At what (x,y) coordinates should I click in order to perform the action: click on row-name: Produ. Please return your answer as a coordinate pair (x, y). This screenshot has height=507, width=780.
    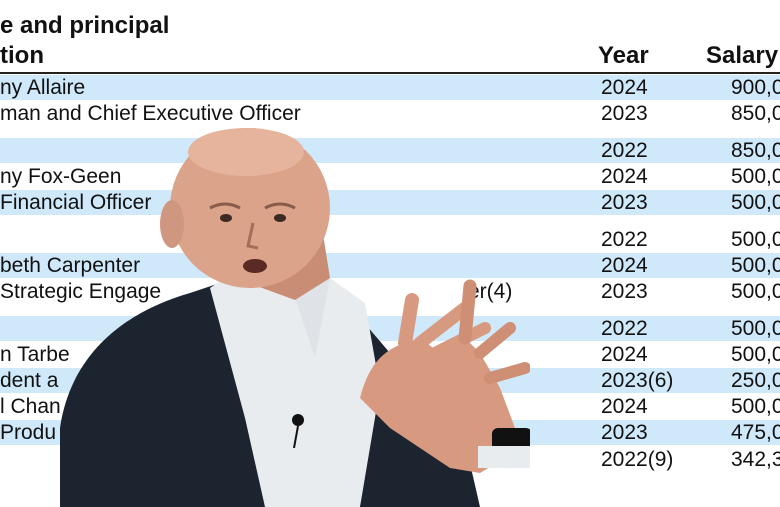
    Looking at the image, I should click on (28, 432).